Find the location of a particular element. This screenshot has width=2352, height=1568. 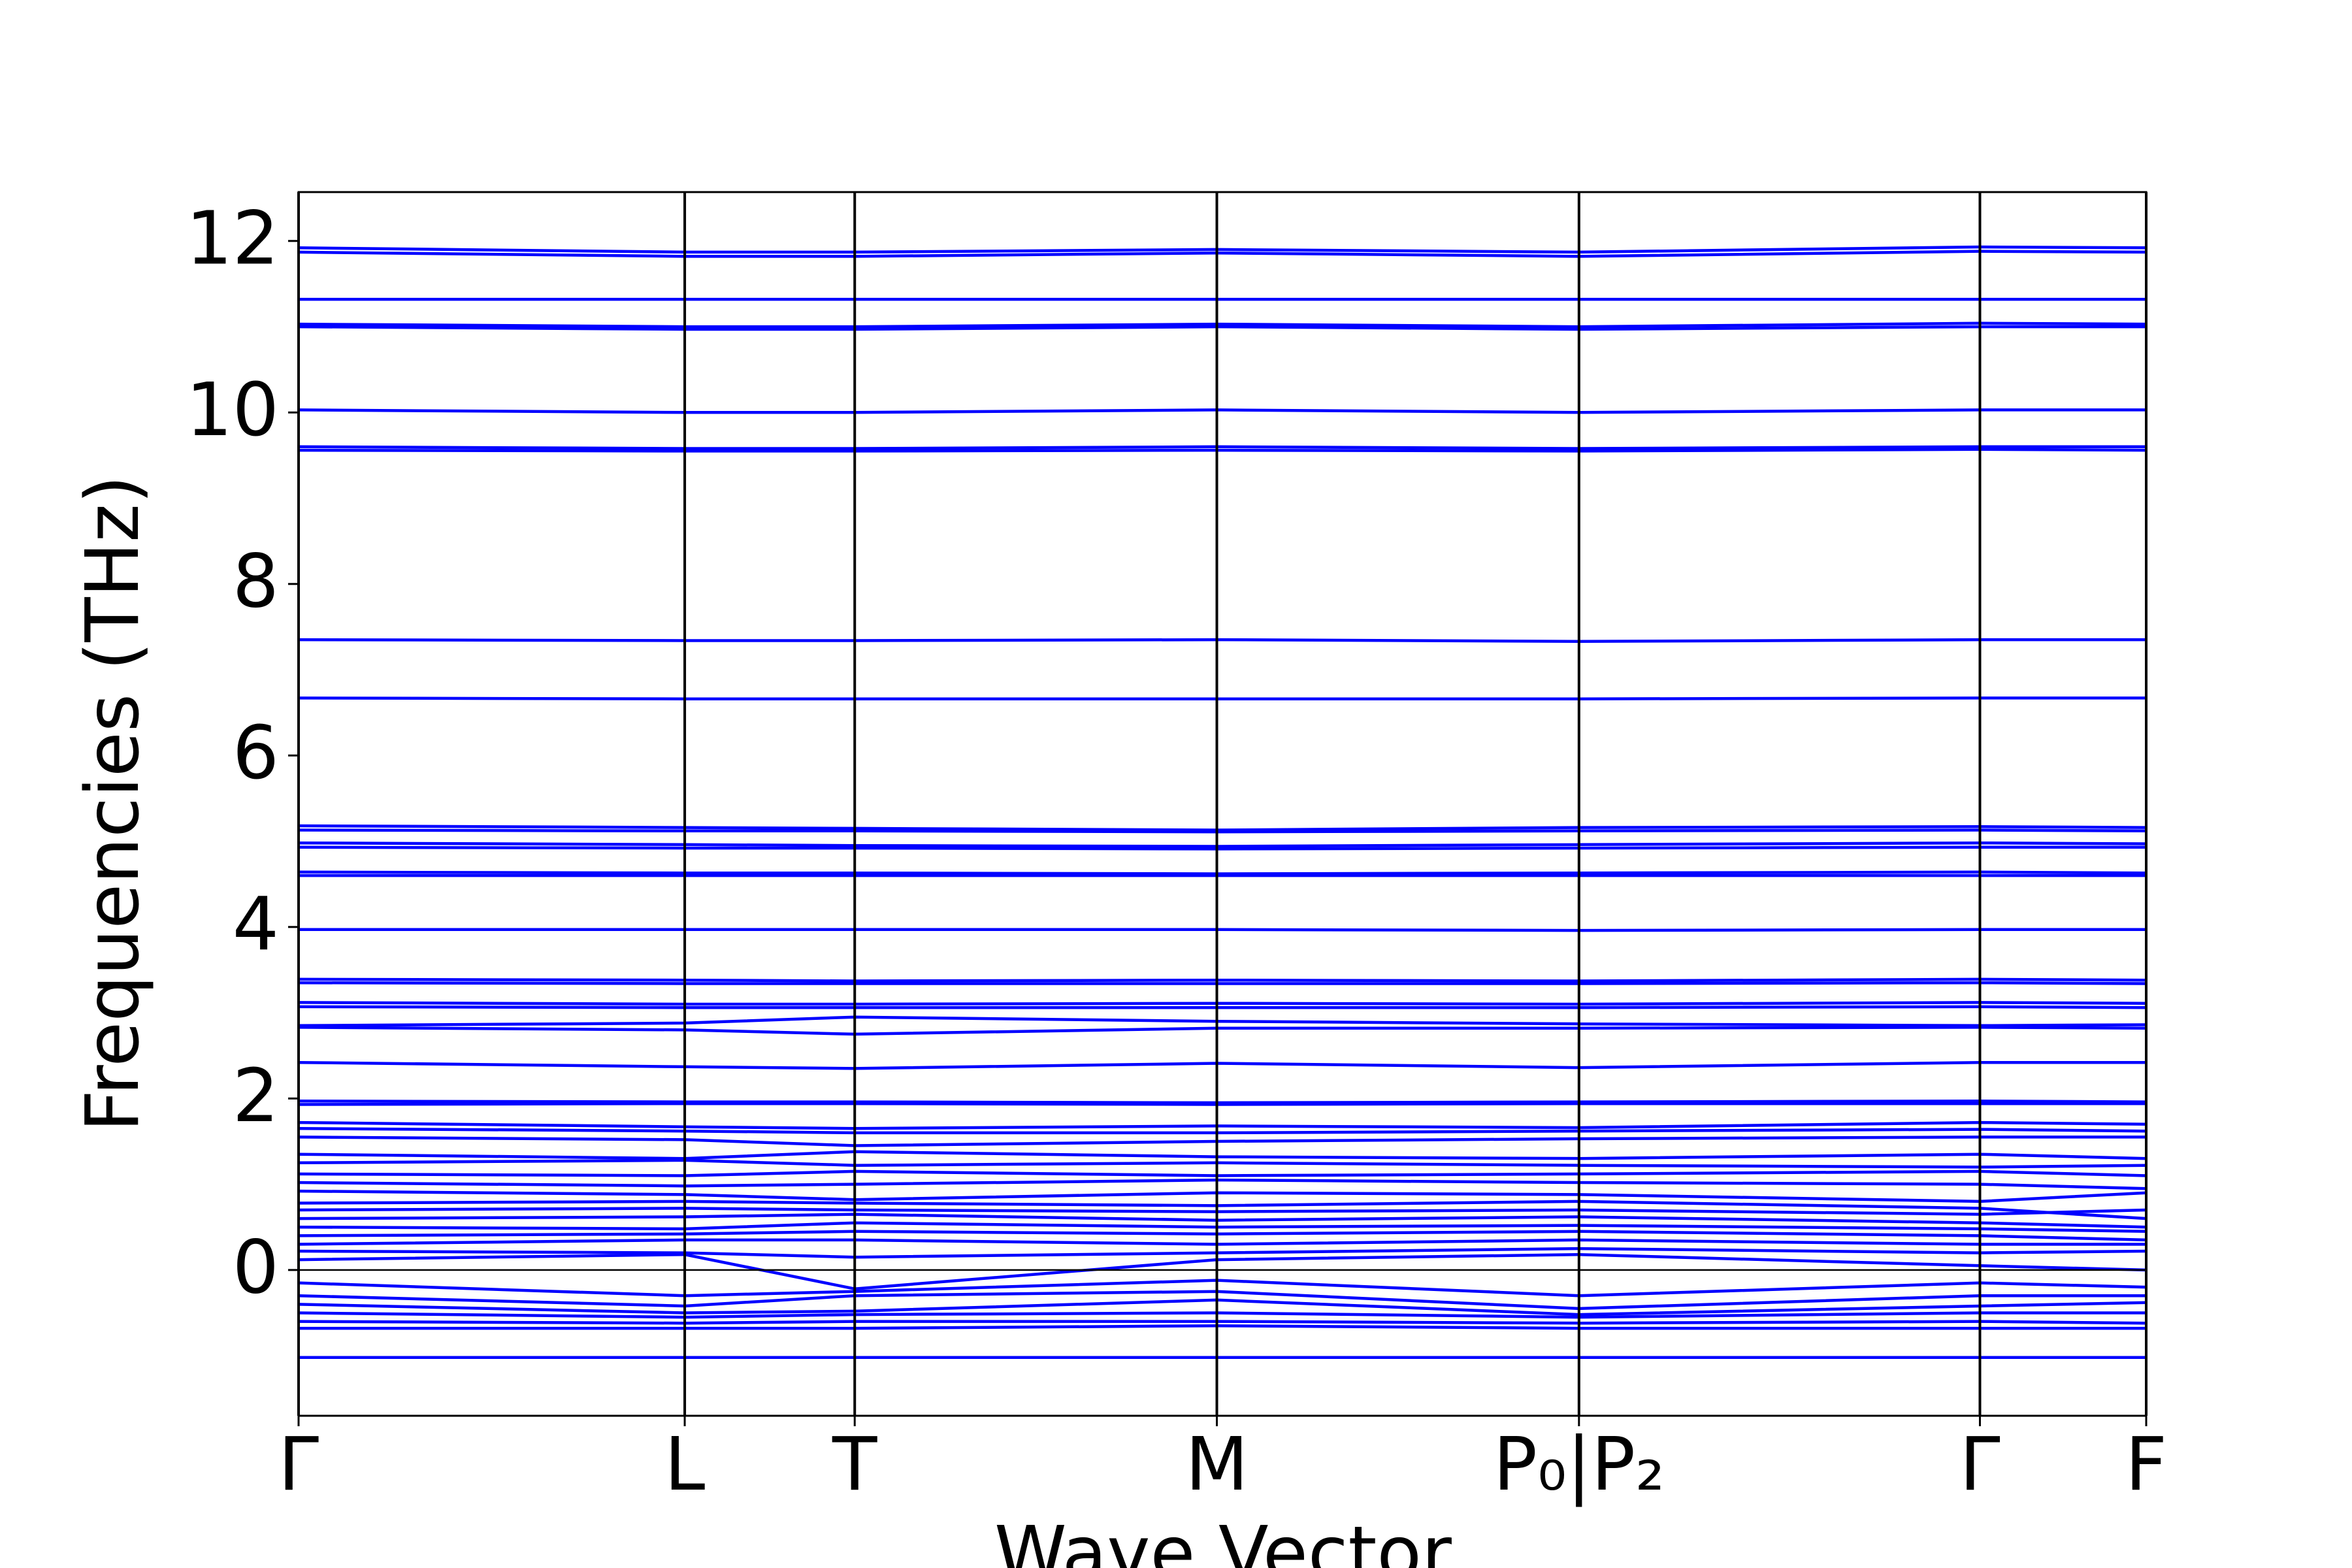

y-tick-label: 0 is located at coordinates (256, 1268).